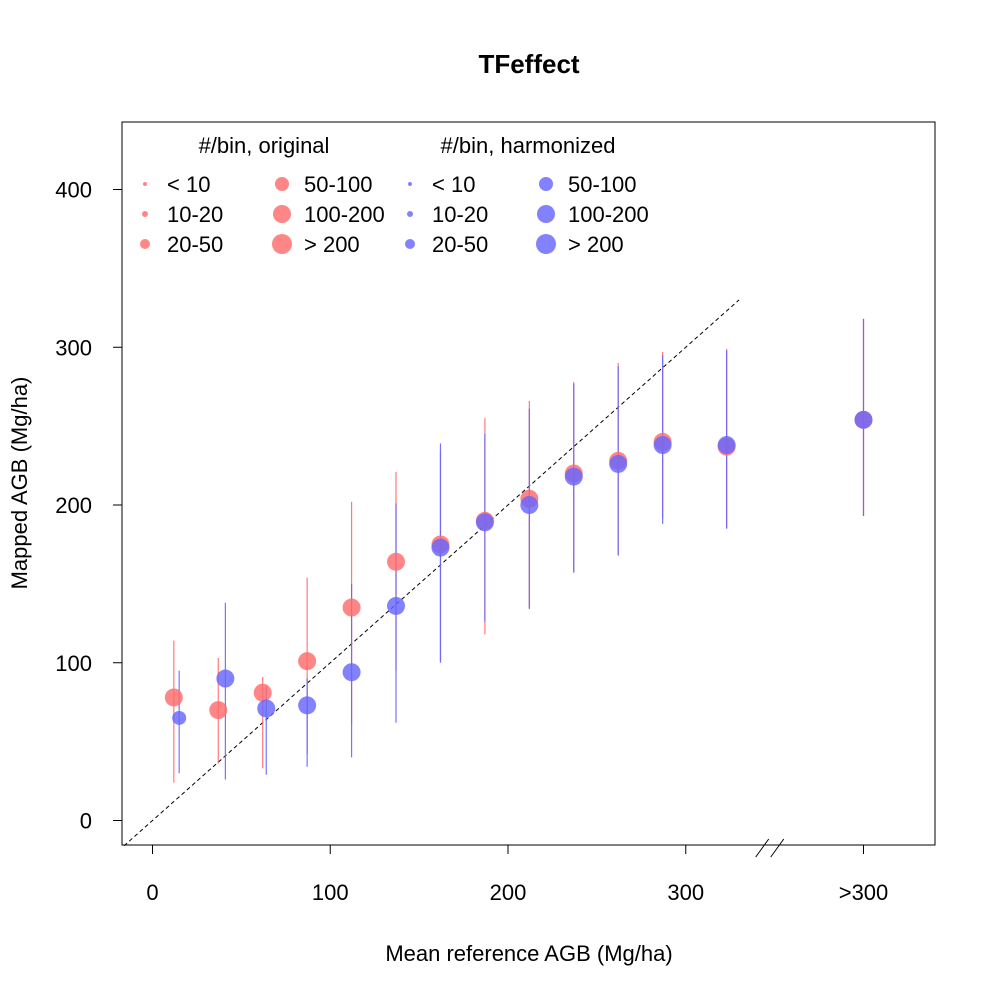 The width and height of the screenshot is (1000, 1000). I want to click on y-axis-label: Mapped AGB (Mg/ha), so click(19, 483).